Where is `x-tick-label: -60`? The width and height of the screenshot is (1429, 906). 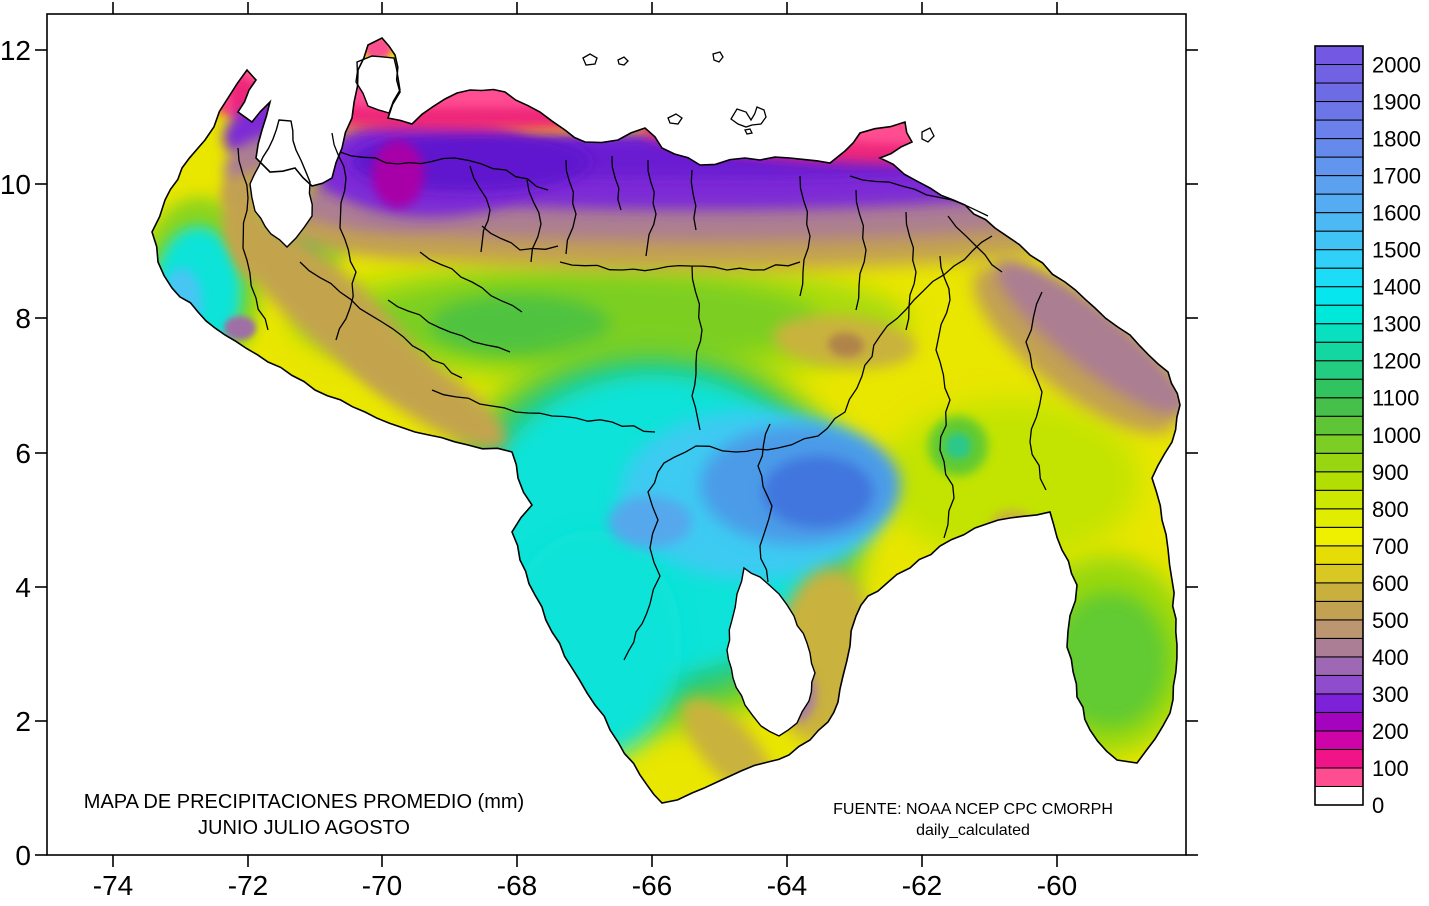
x-tick-label: -60 is located at coordinates (1057, 885).